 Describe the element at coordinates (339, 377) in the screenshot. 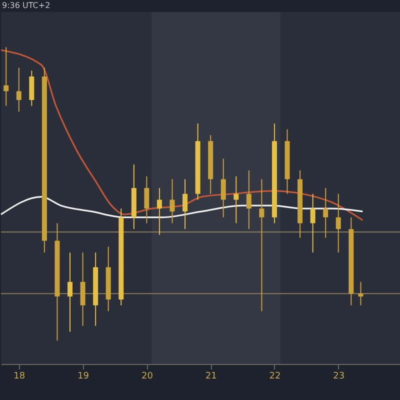

I see `x-tick-label: 23` at that location.